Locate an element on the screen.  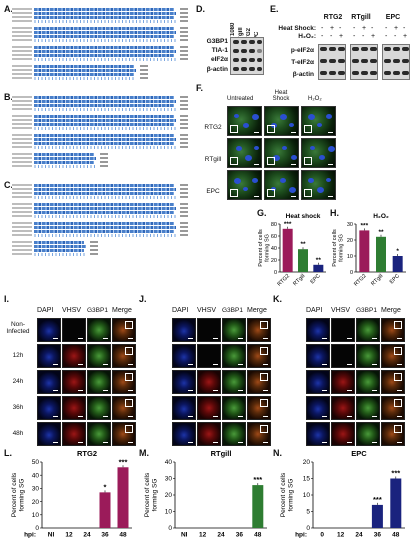
chart-title: H₂O₂ is located at coordinates (381, 216).